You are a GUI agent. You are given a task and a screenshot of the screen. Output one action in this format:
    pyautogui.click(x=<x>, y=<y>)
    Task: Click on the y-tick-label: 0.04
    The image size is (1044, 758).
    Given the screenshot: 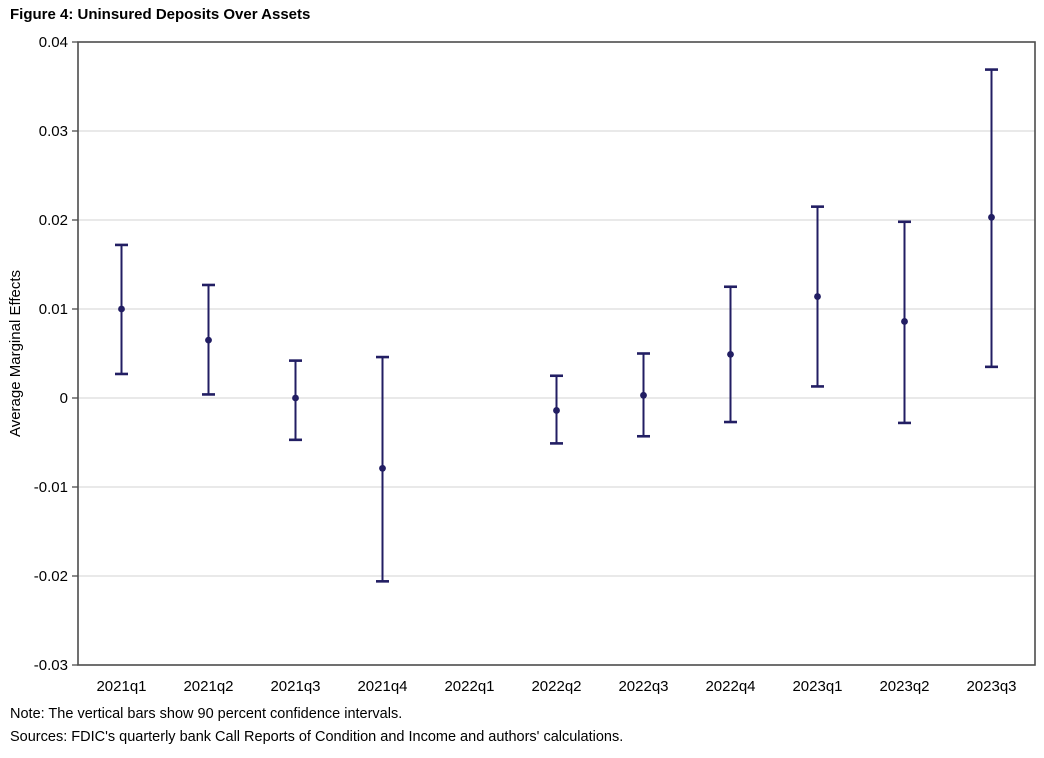 What is the action you would take?
    pyautogui.click(x=53, y=42)
    